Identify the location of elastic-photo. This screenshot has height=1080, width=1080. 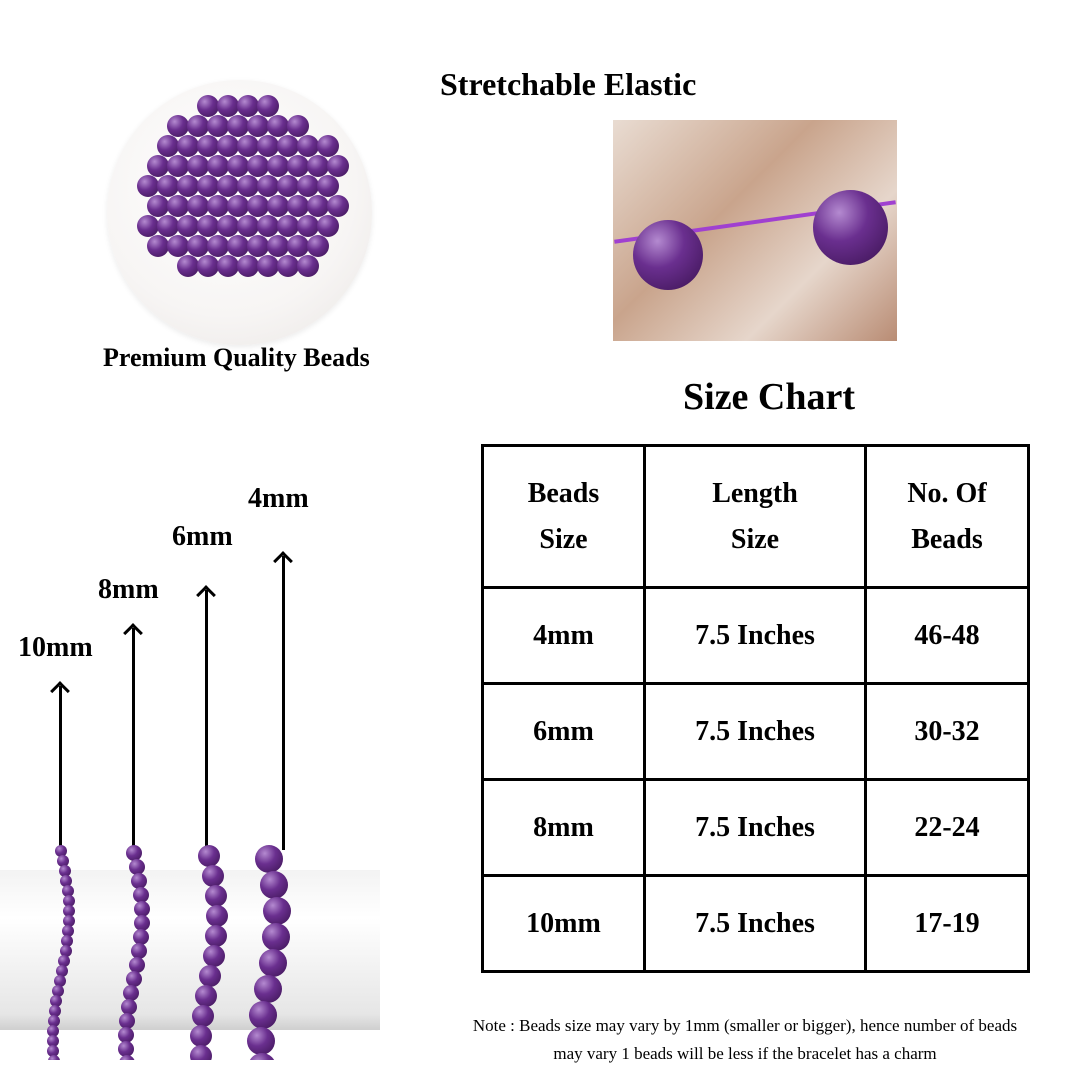
(755, 230).